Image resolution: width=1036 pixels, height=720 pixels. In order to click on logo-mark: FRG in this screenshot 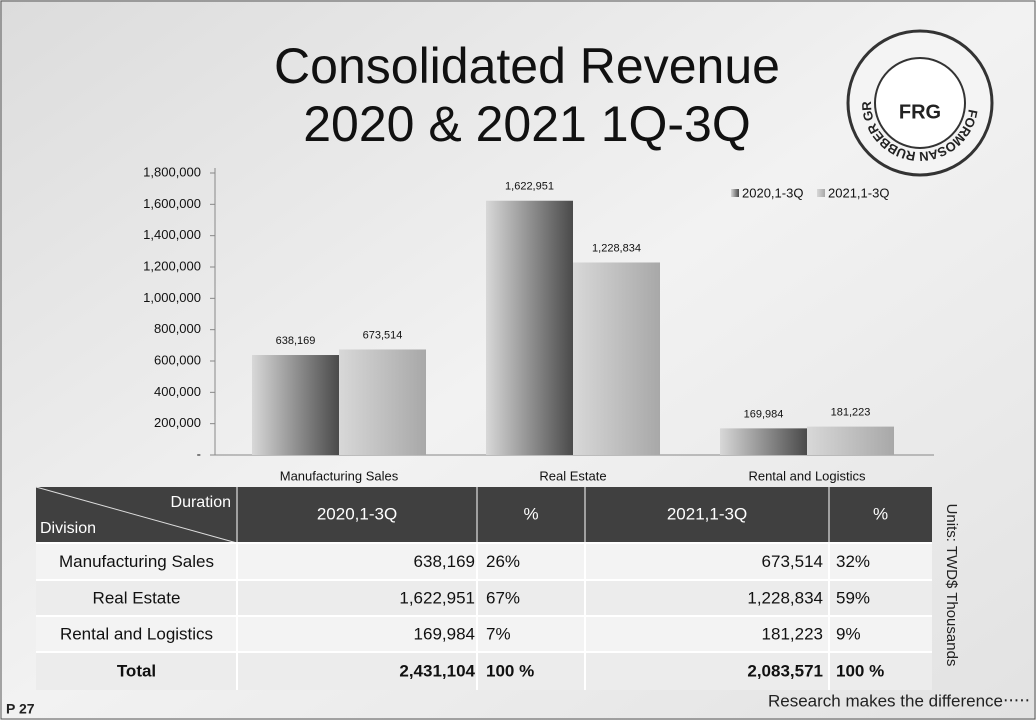, I will do `click(920, 112)`.